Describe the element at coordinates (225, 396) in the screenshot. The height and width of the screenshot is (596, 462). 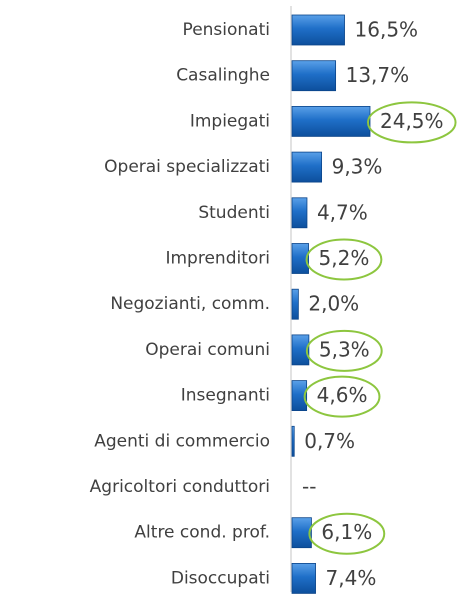
I see `category-label: Insegnanti` at that location.